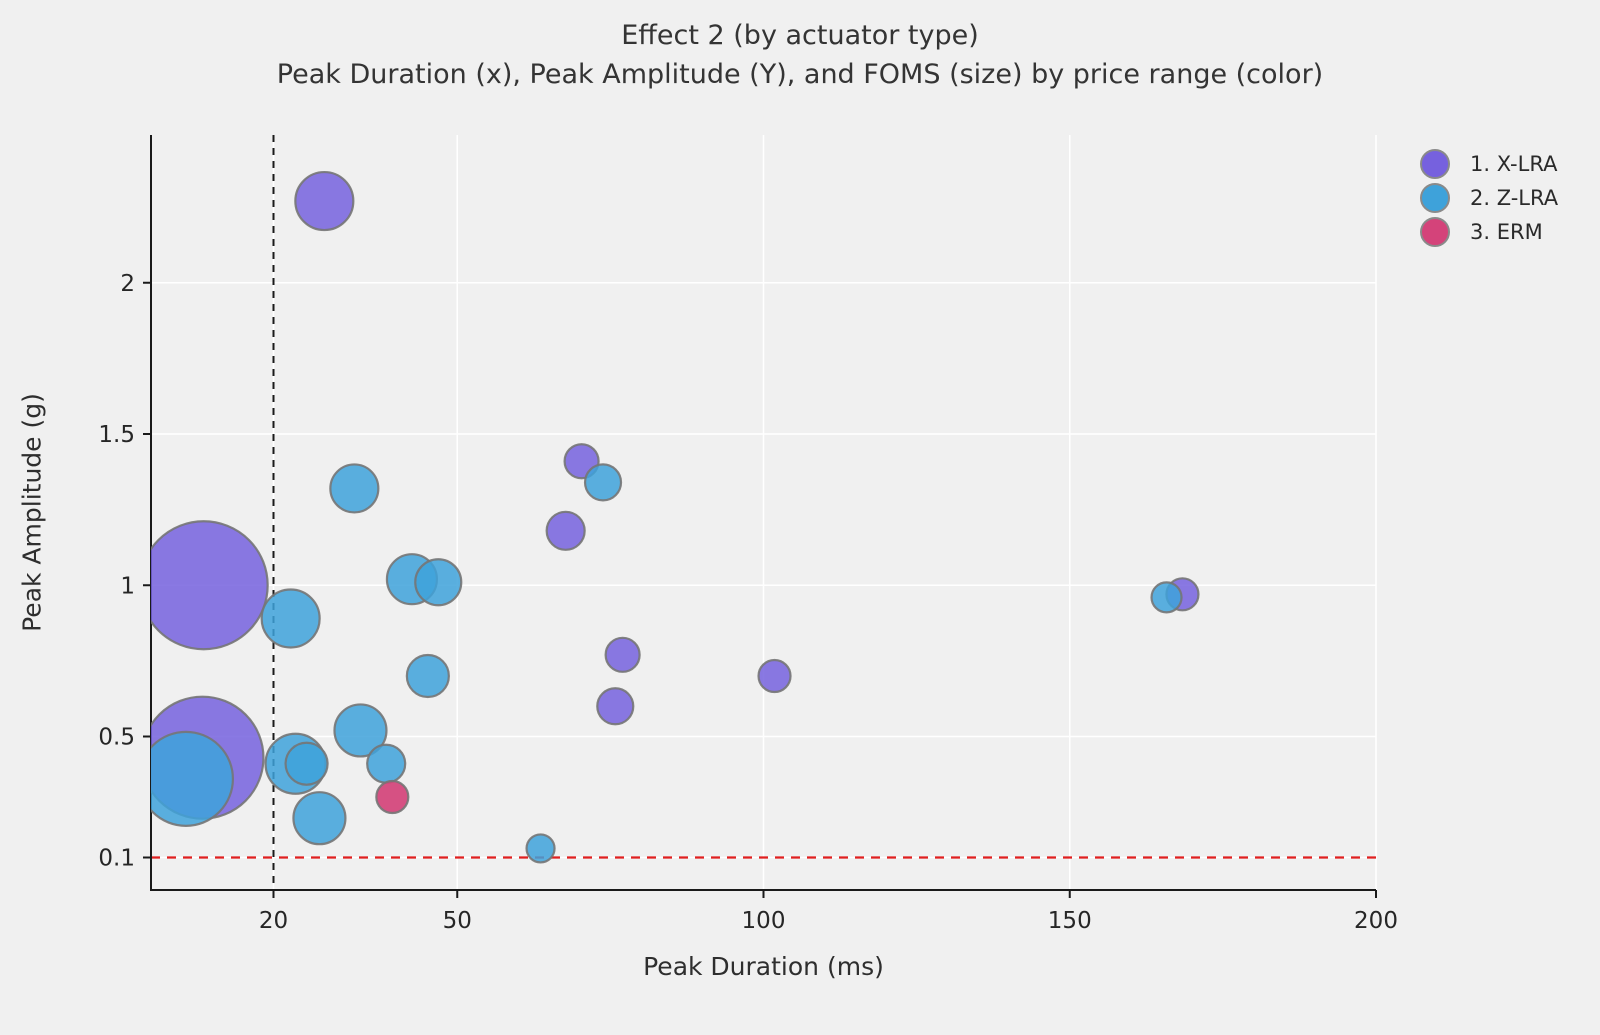  What do you see at coordinates (1514, 164) in the screenshot?
I see `legend-item-label: 1. X-LRA` at bounding box center [1514, 164].